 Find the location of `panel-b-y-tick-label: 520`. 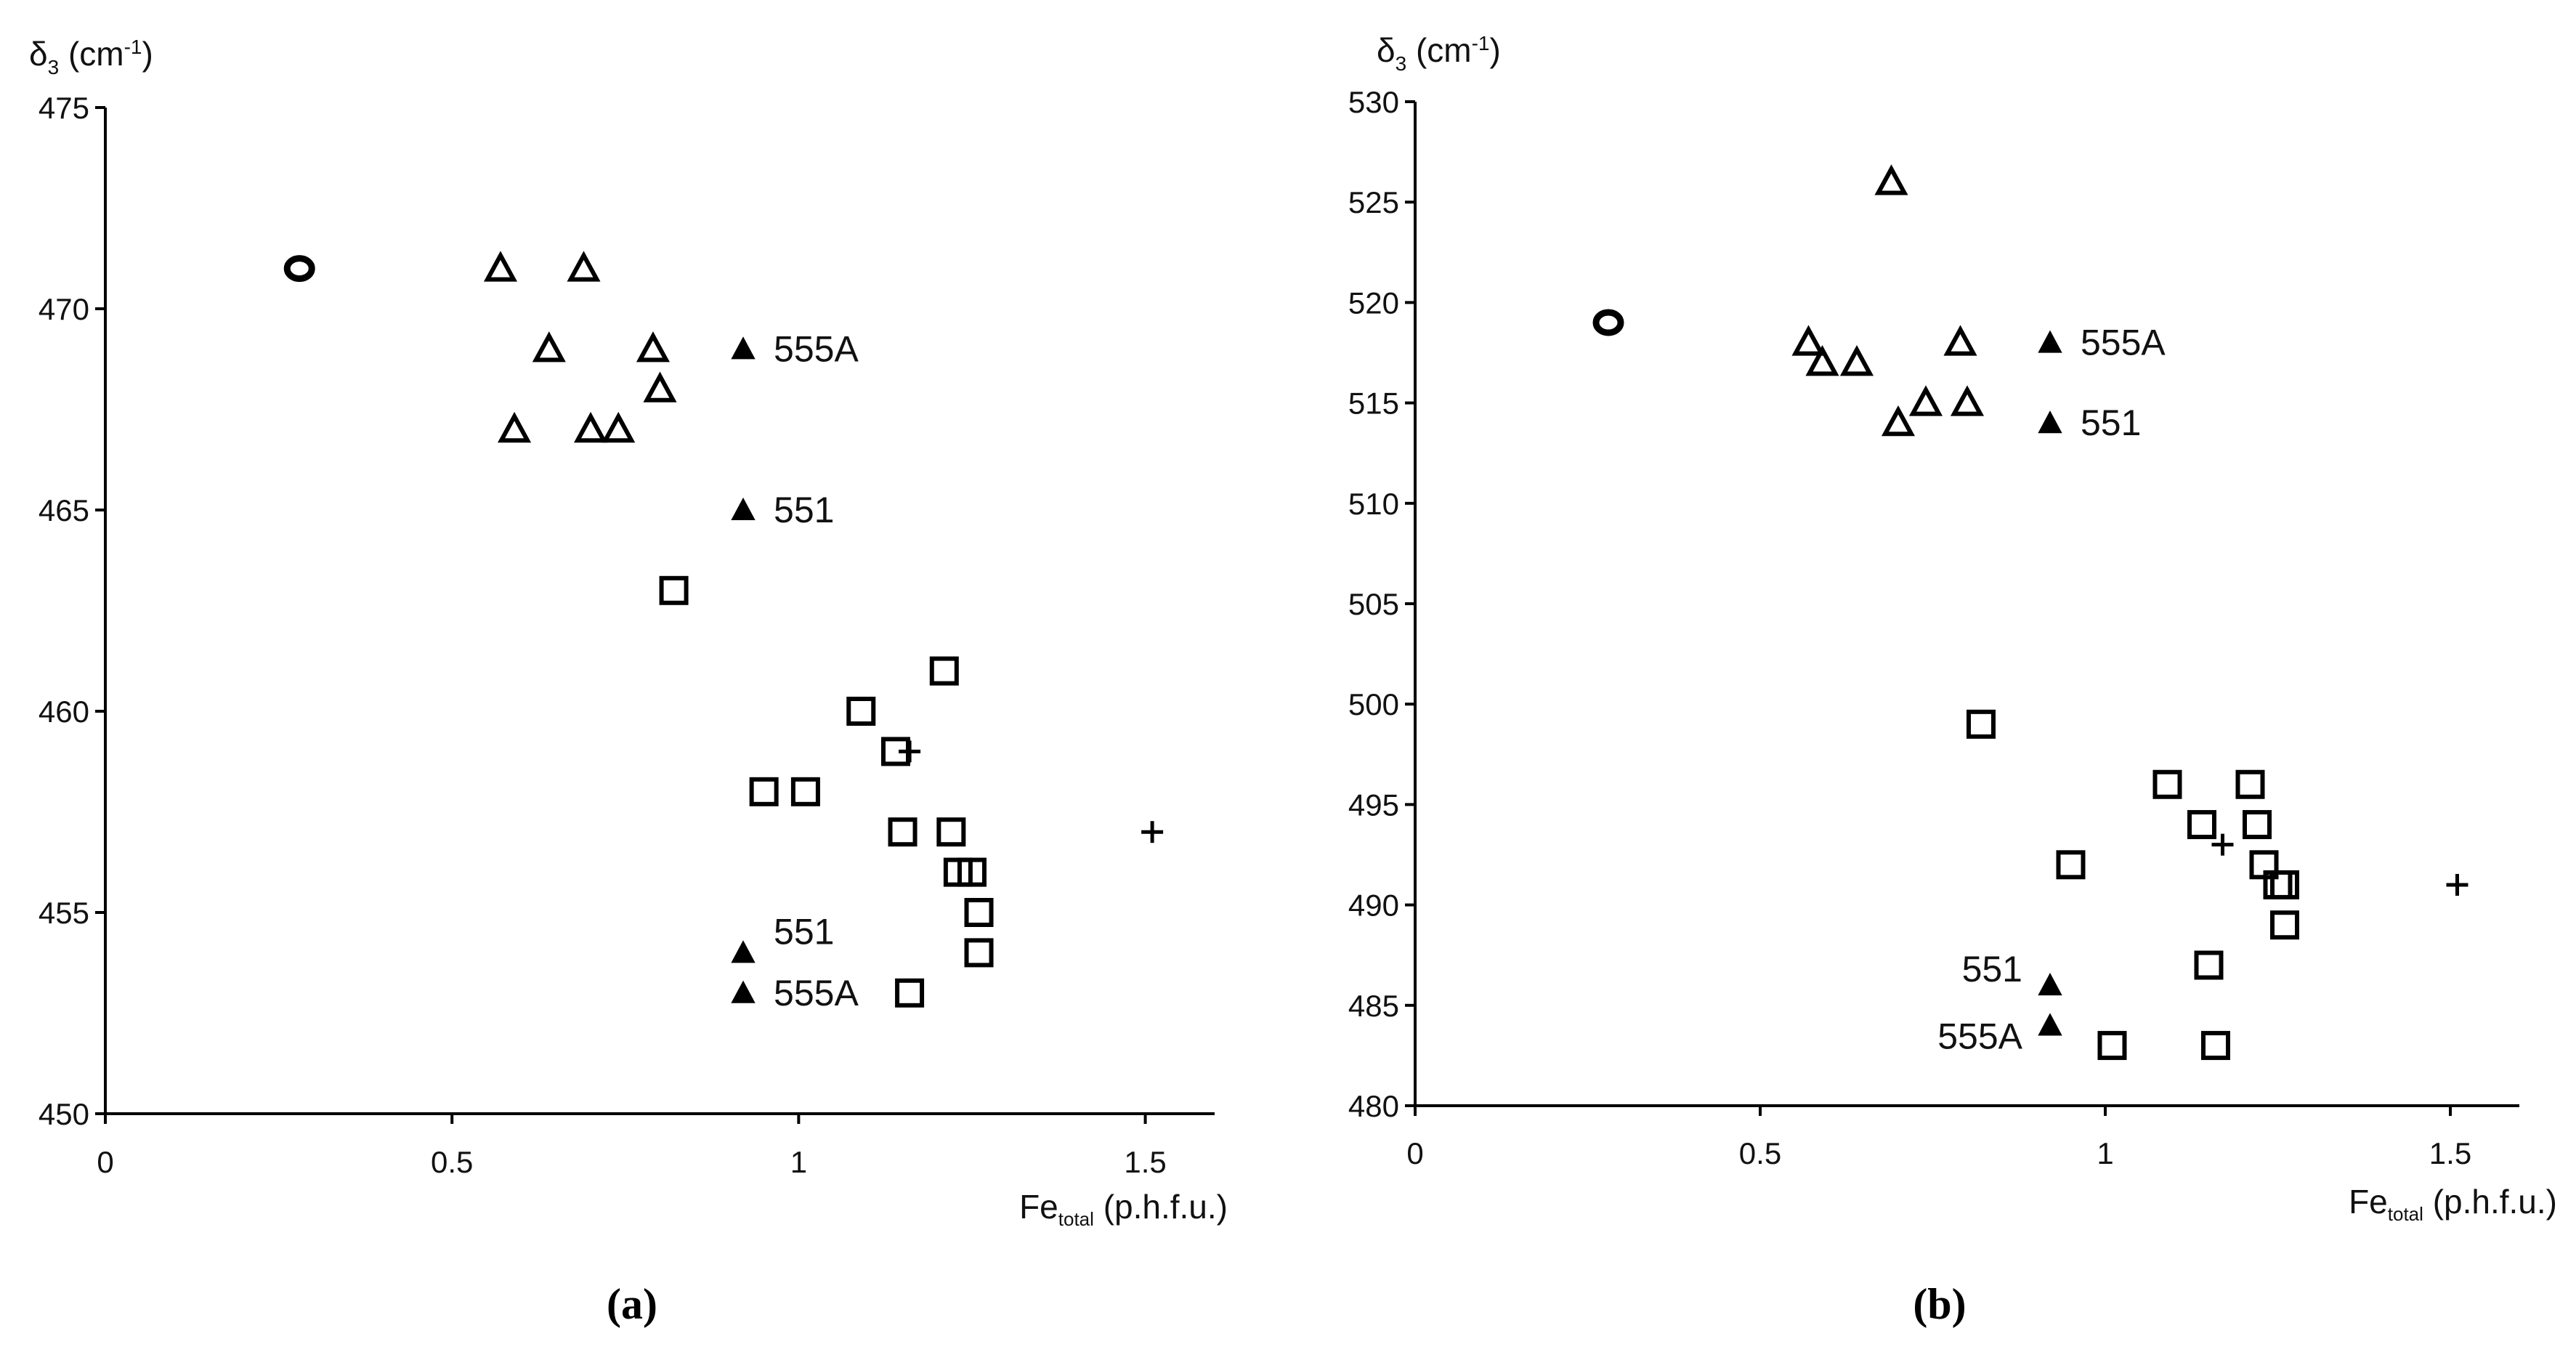

panel-b-y-tick-label: 520 is located at coordinates (1373, 303).